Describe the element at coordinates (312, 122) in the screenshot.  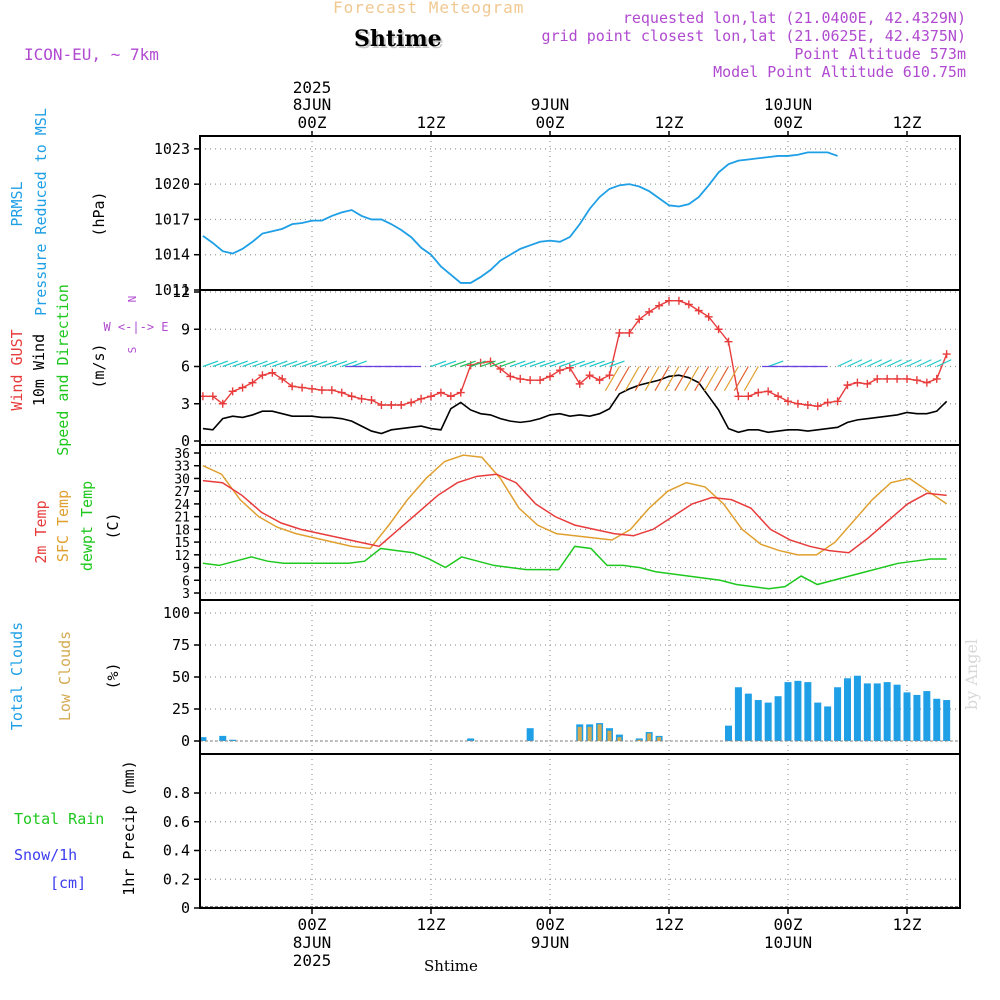
I see `top-time-label: 00Z` at that location.